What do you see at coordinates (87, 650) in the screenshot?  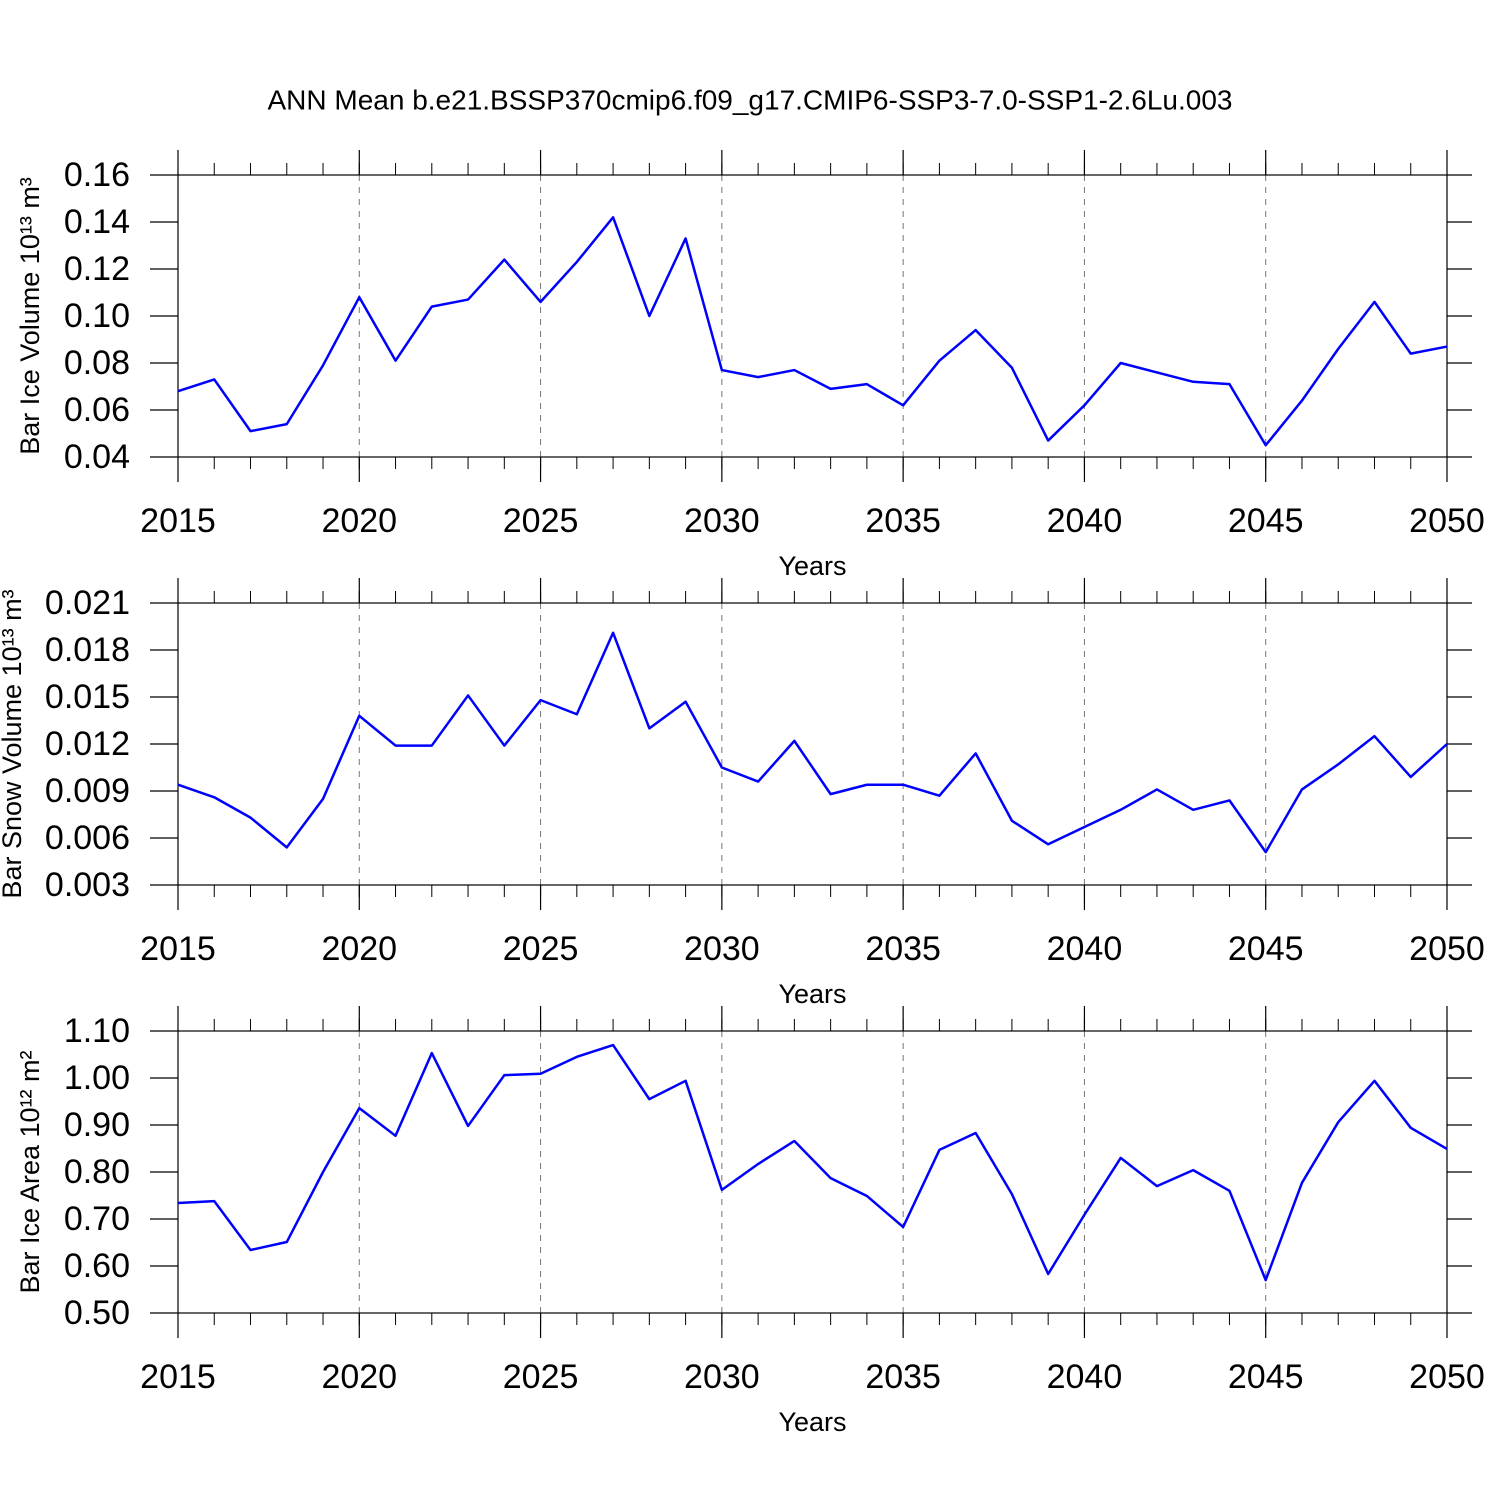 I see `y-tick-label: 0.018` at bounding box center [87, 650].